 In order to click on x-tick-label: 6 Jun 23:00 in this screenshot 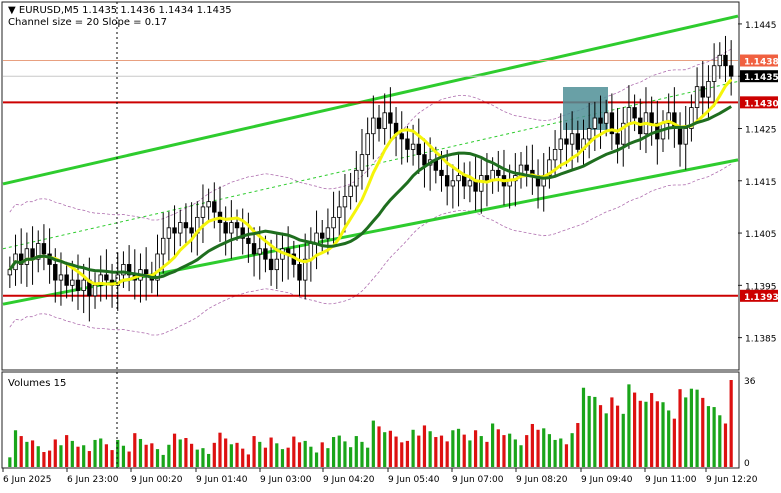, I will do `click(93, 480)`.